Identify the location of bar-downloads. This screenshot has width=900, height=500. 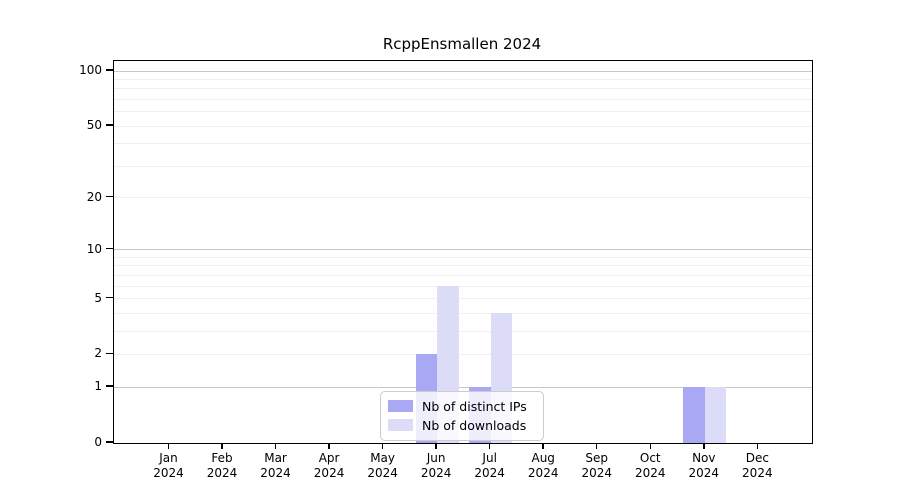
(715, 415).